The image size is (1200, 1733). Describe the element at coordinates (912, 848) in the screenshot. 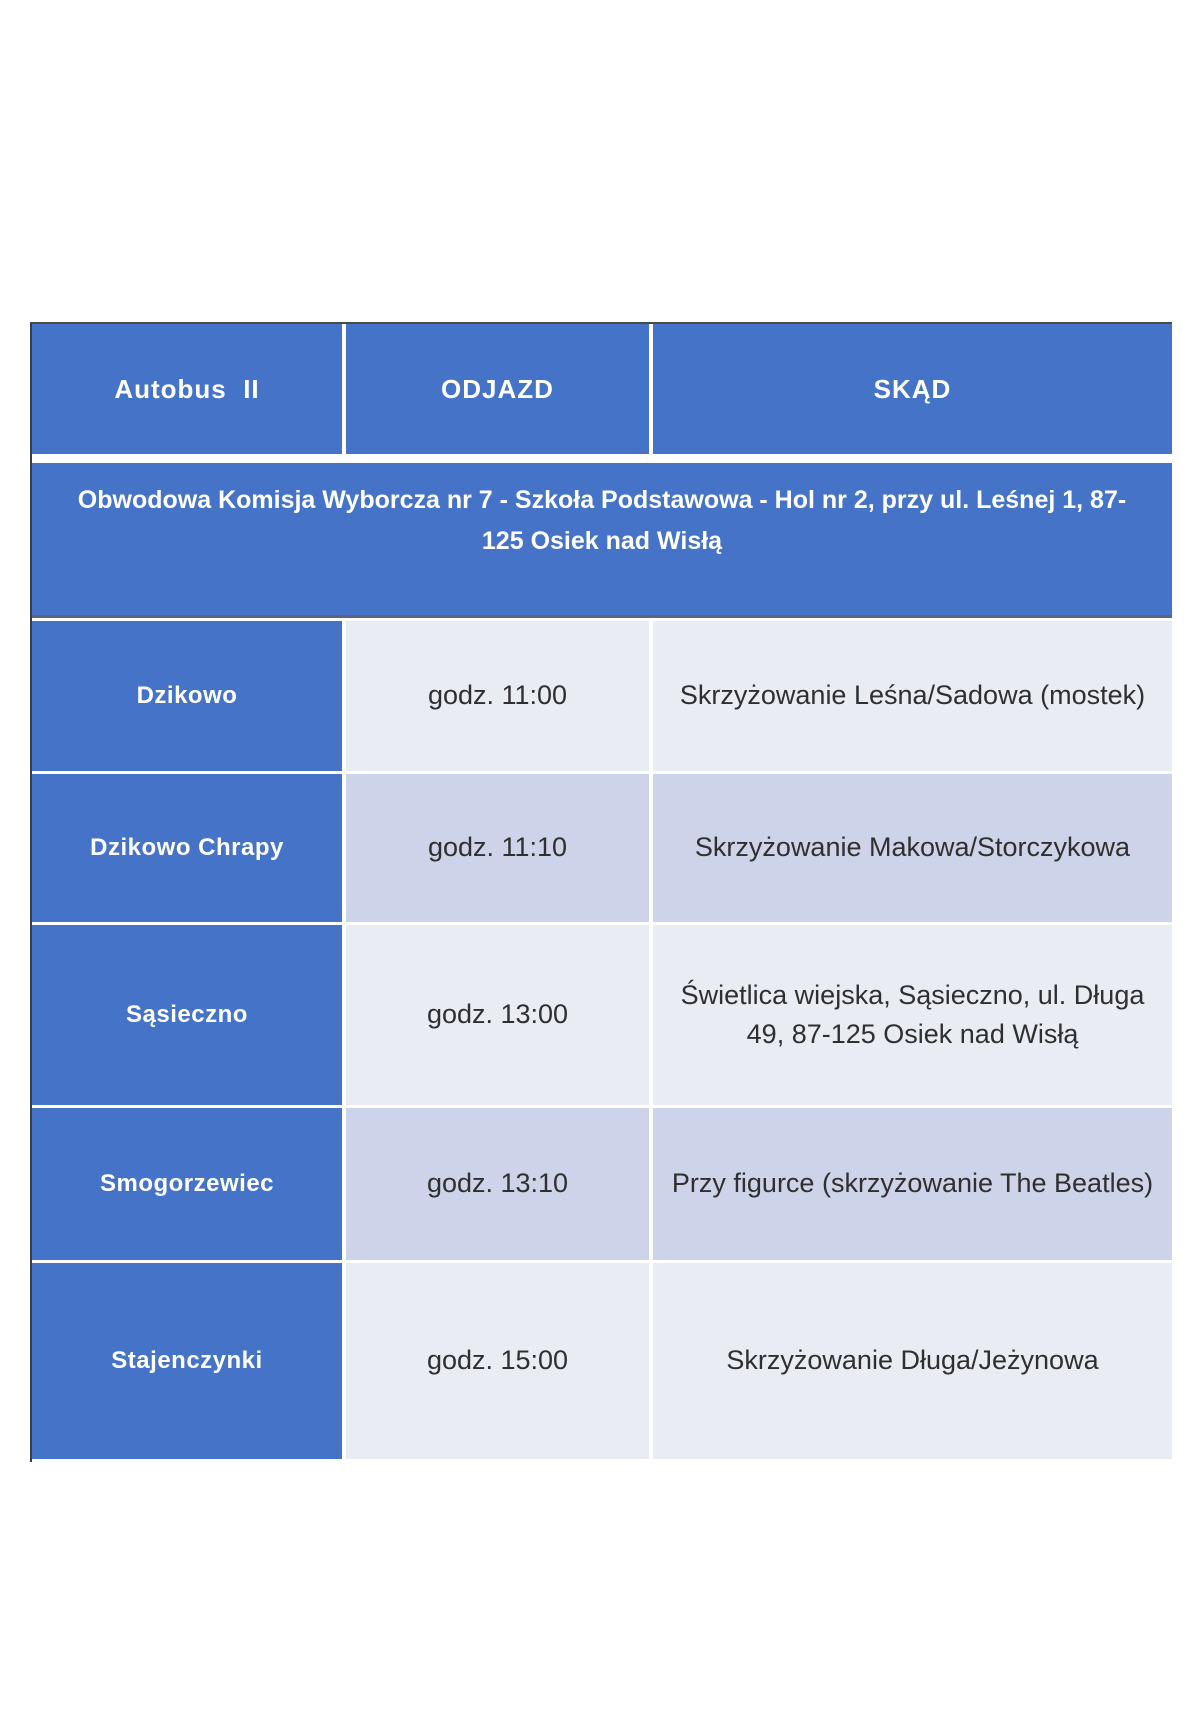

I see `from-cell: Skrzyżowanie Makowa/Storczykowa` at that location.